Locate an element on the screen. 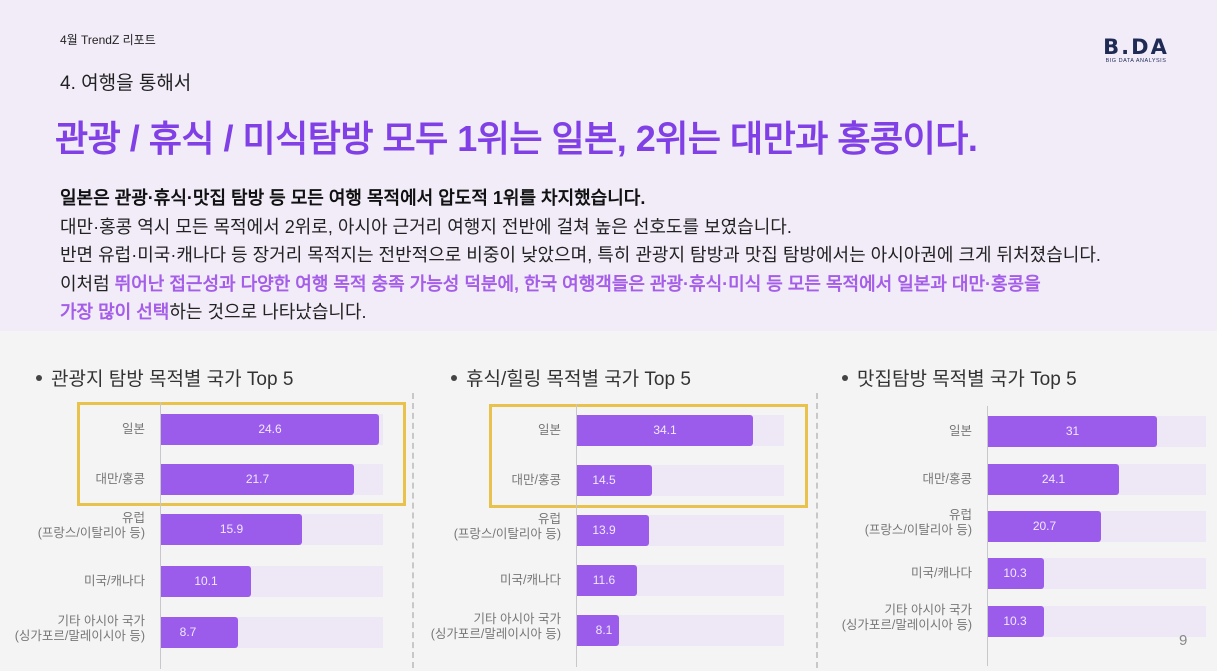 The height and width of the screenshot is (671, 1217). section-label: 4. 여행을 통해서 is located at coordinates (126, 83).